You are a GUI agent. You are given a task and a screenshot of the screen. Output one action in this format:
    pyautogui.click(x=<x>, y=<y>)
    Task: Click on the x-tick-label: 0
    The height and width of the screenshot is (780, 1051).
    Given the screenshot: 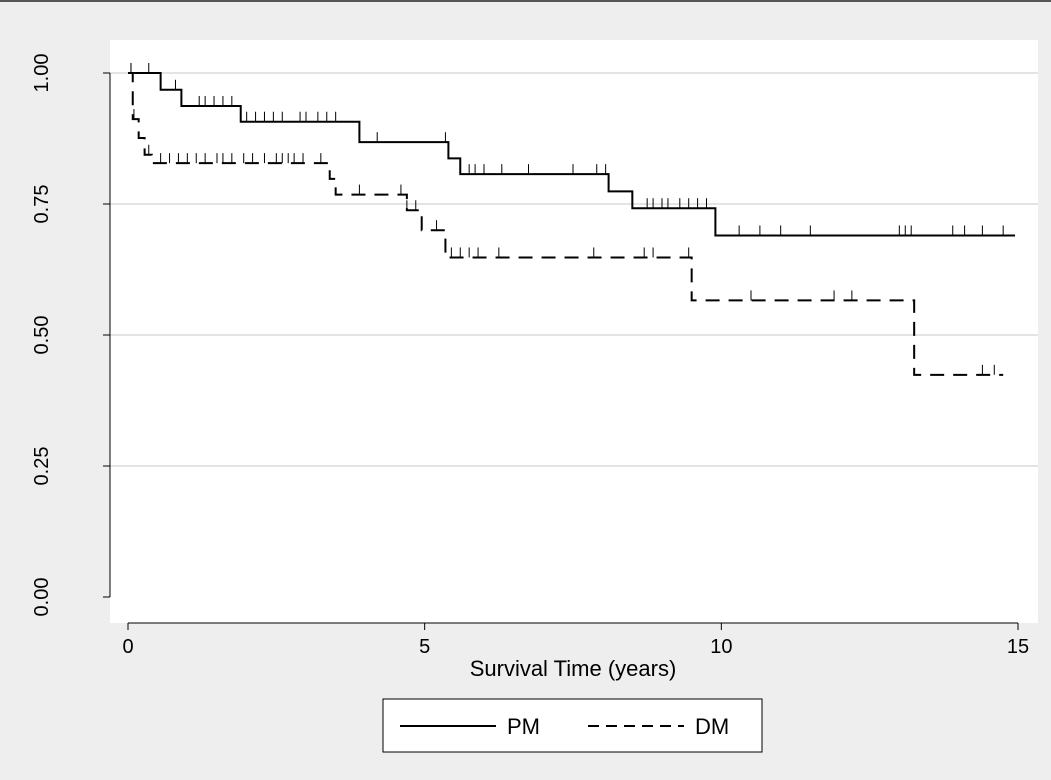 What is the action you would take?
    pyautogui.click(x=127, y=647)
    